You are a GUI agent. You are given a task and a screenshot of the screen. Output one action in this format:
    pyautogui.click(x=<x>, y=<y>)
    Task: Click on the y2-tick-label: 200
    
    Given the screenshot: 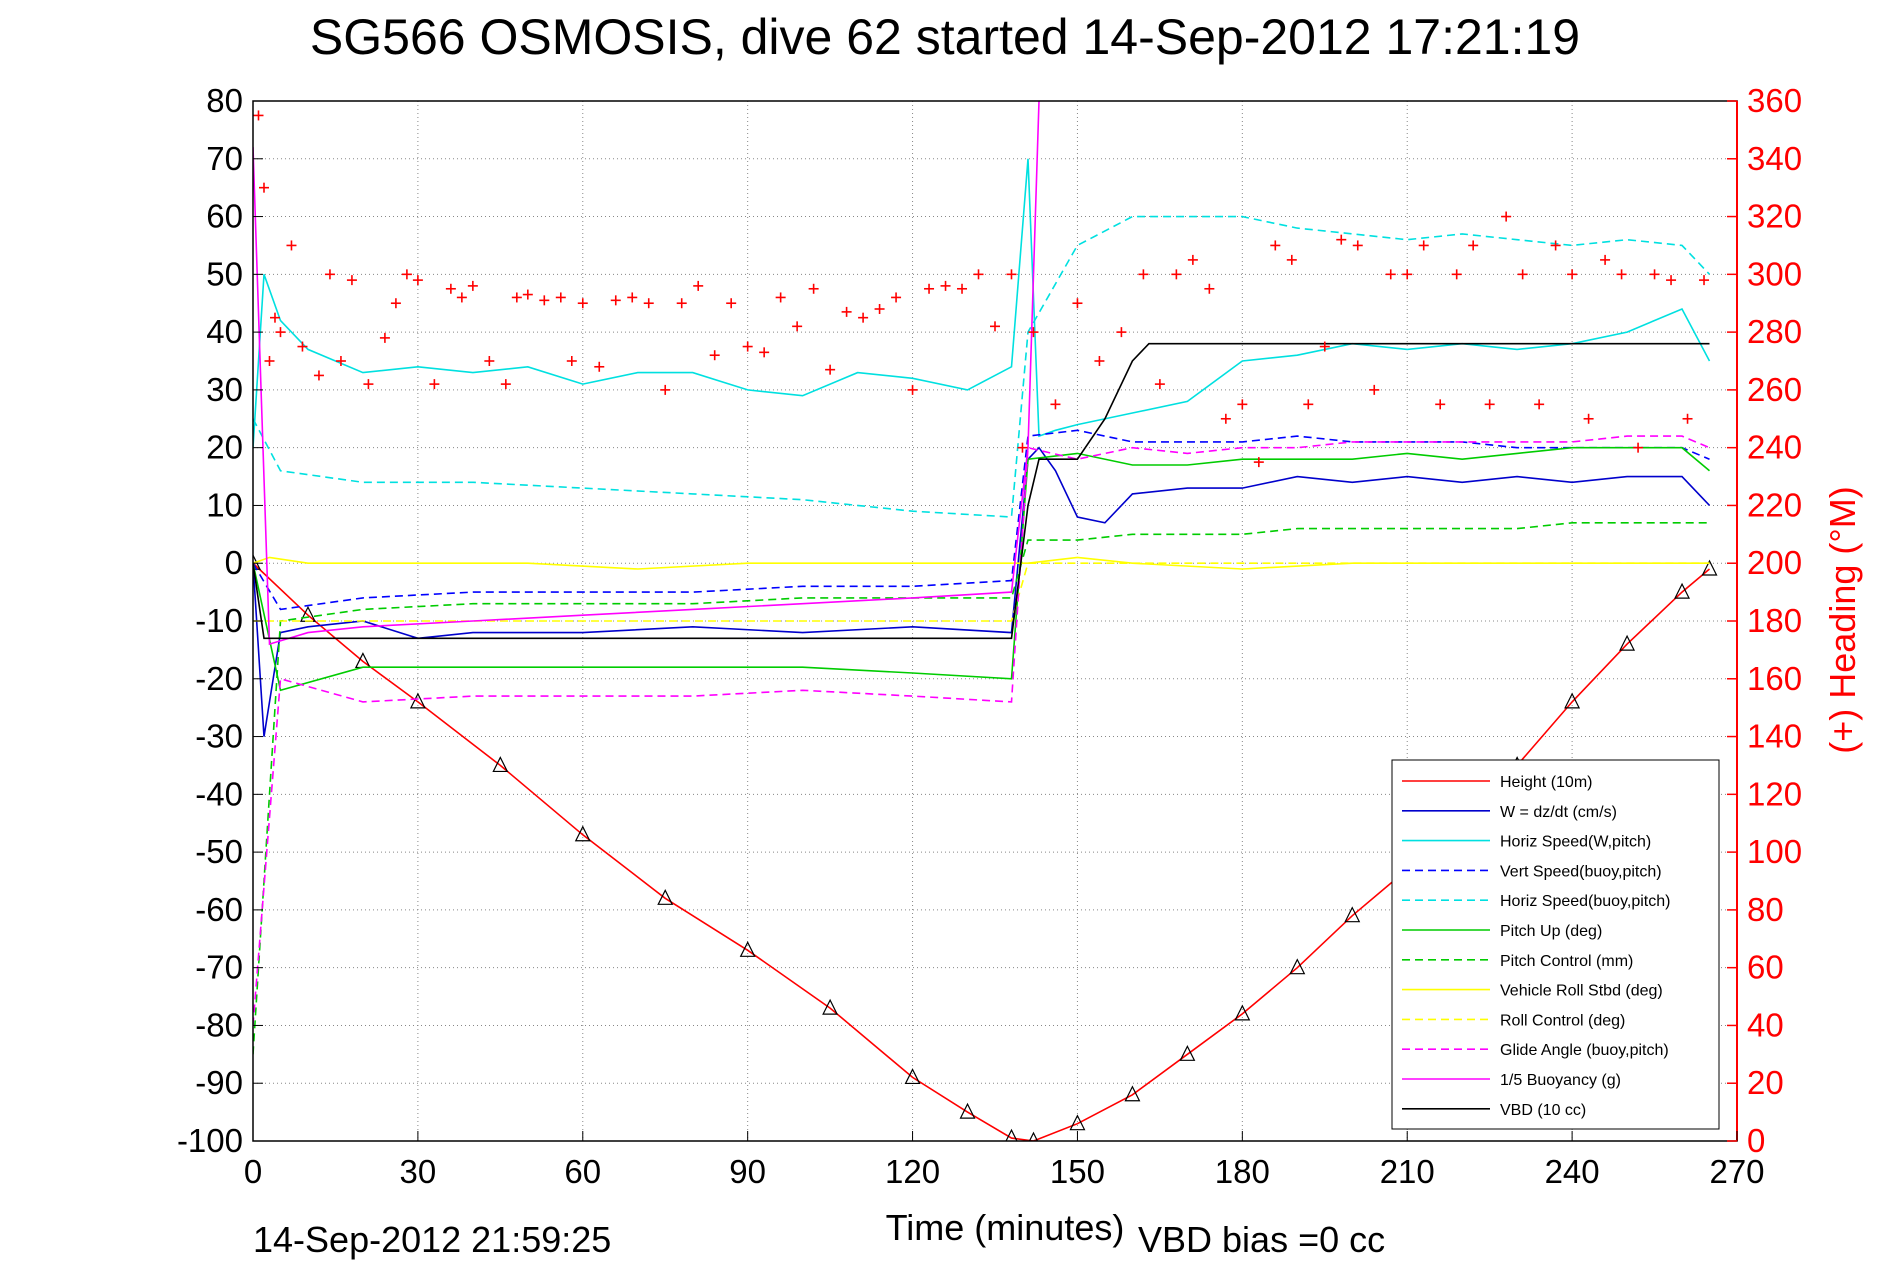 What is the action you would take?
    pyautogui.click(x=1774, y=562)
    